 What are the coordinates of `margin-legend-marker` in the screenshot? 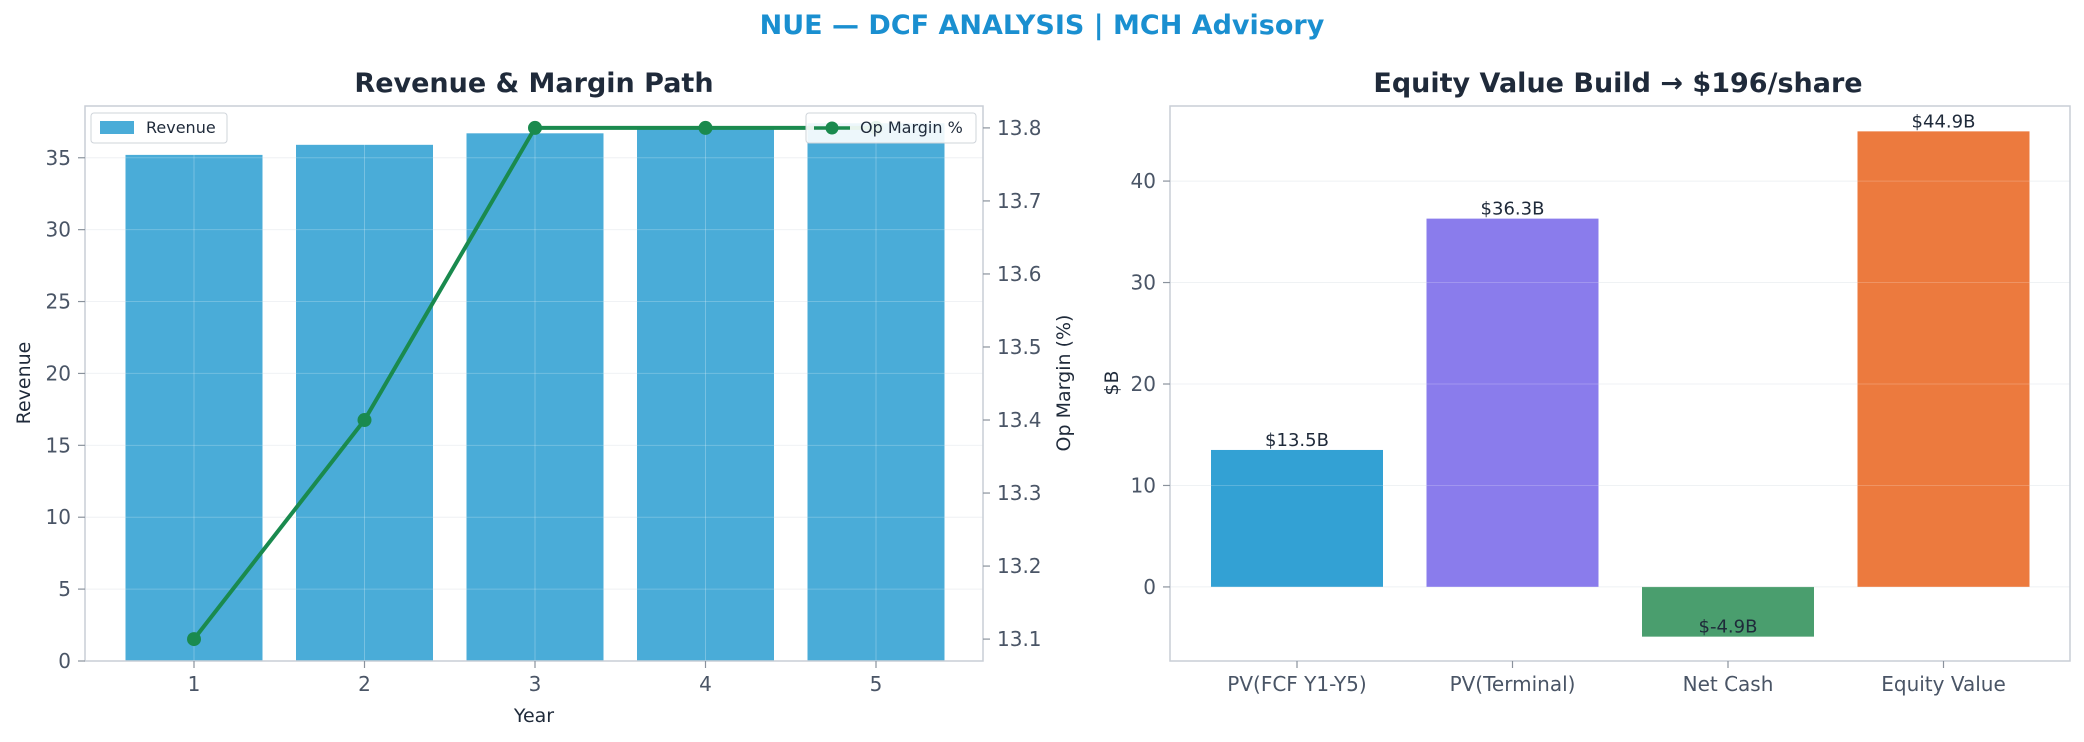 It's located at (832, 128).